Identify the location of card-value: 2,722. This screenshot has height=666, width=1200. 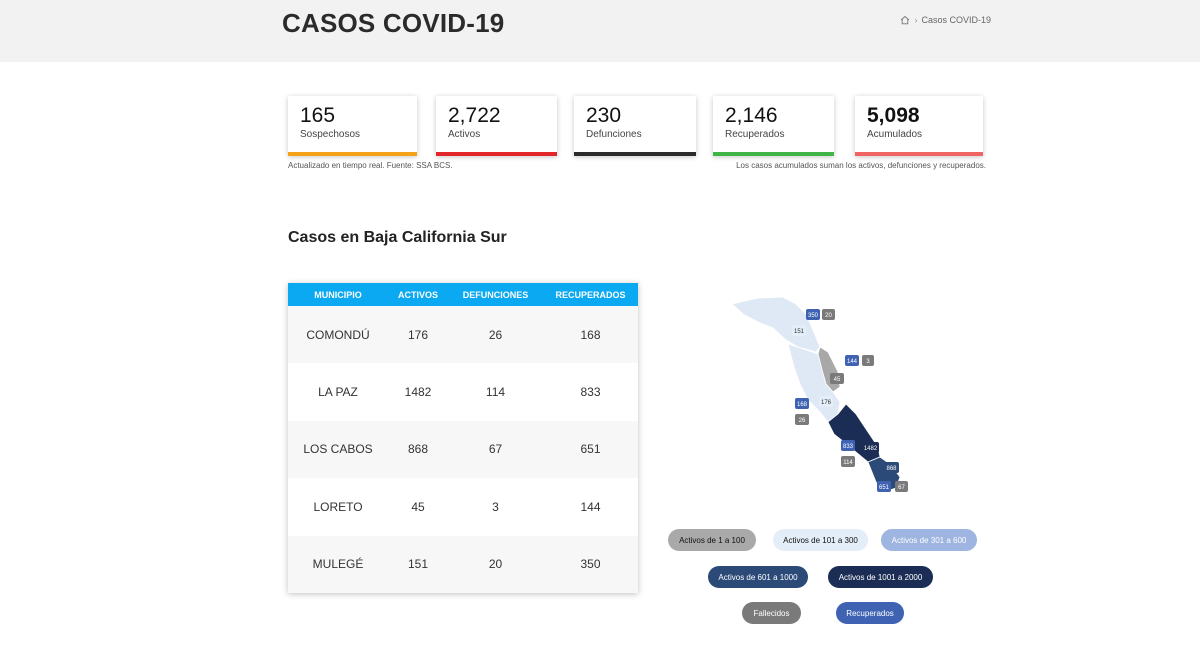
(474, 115).